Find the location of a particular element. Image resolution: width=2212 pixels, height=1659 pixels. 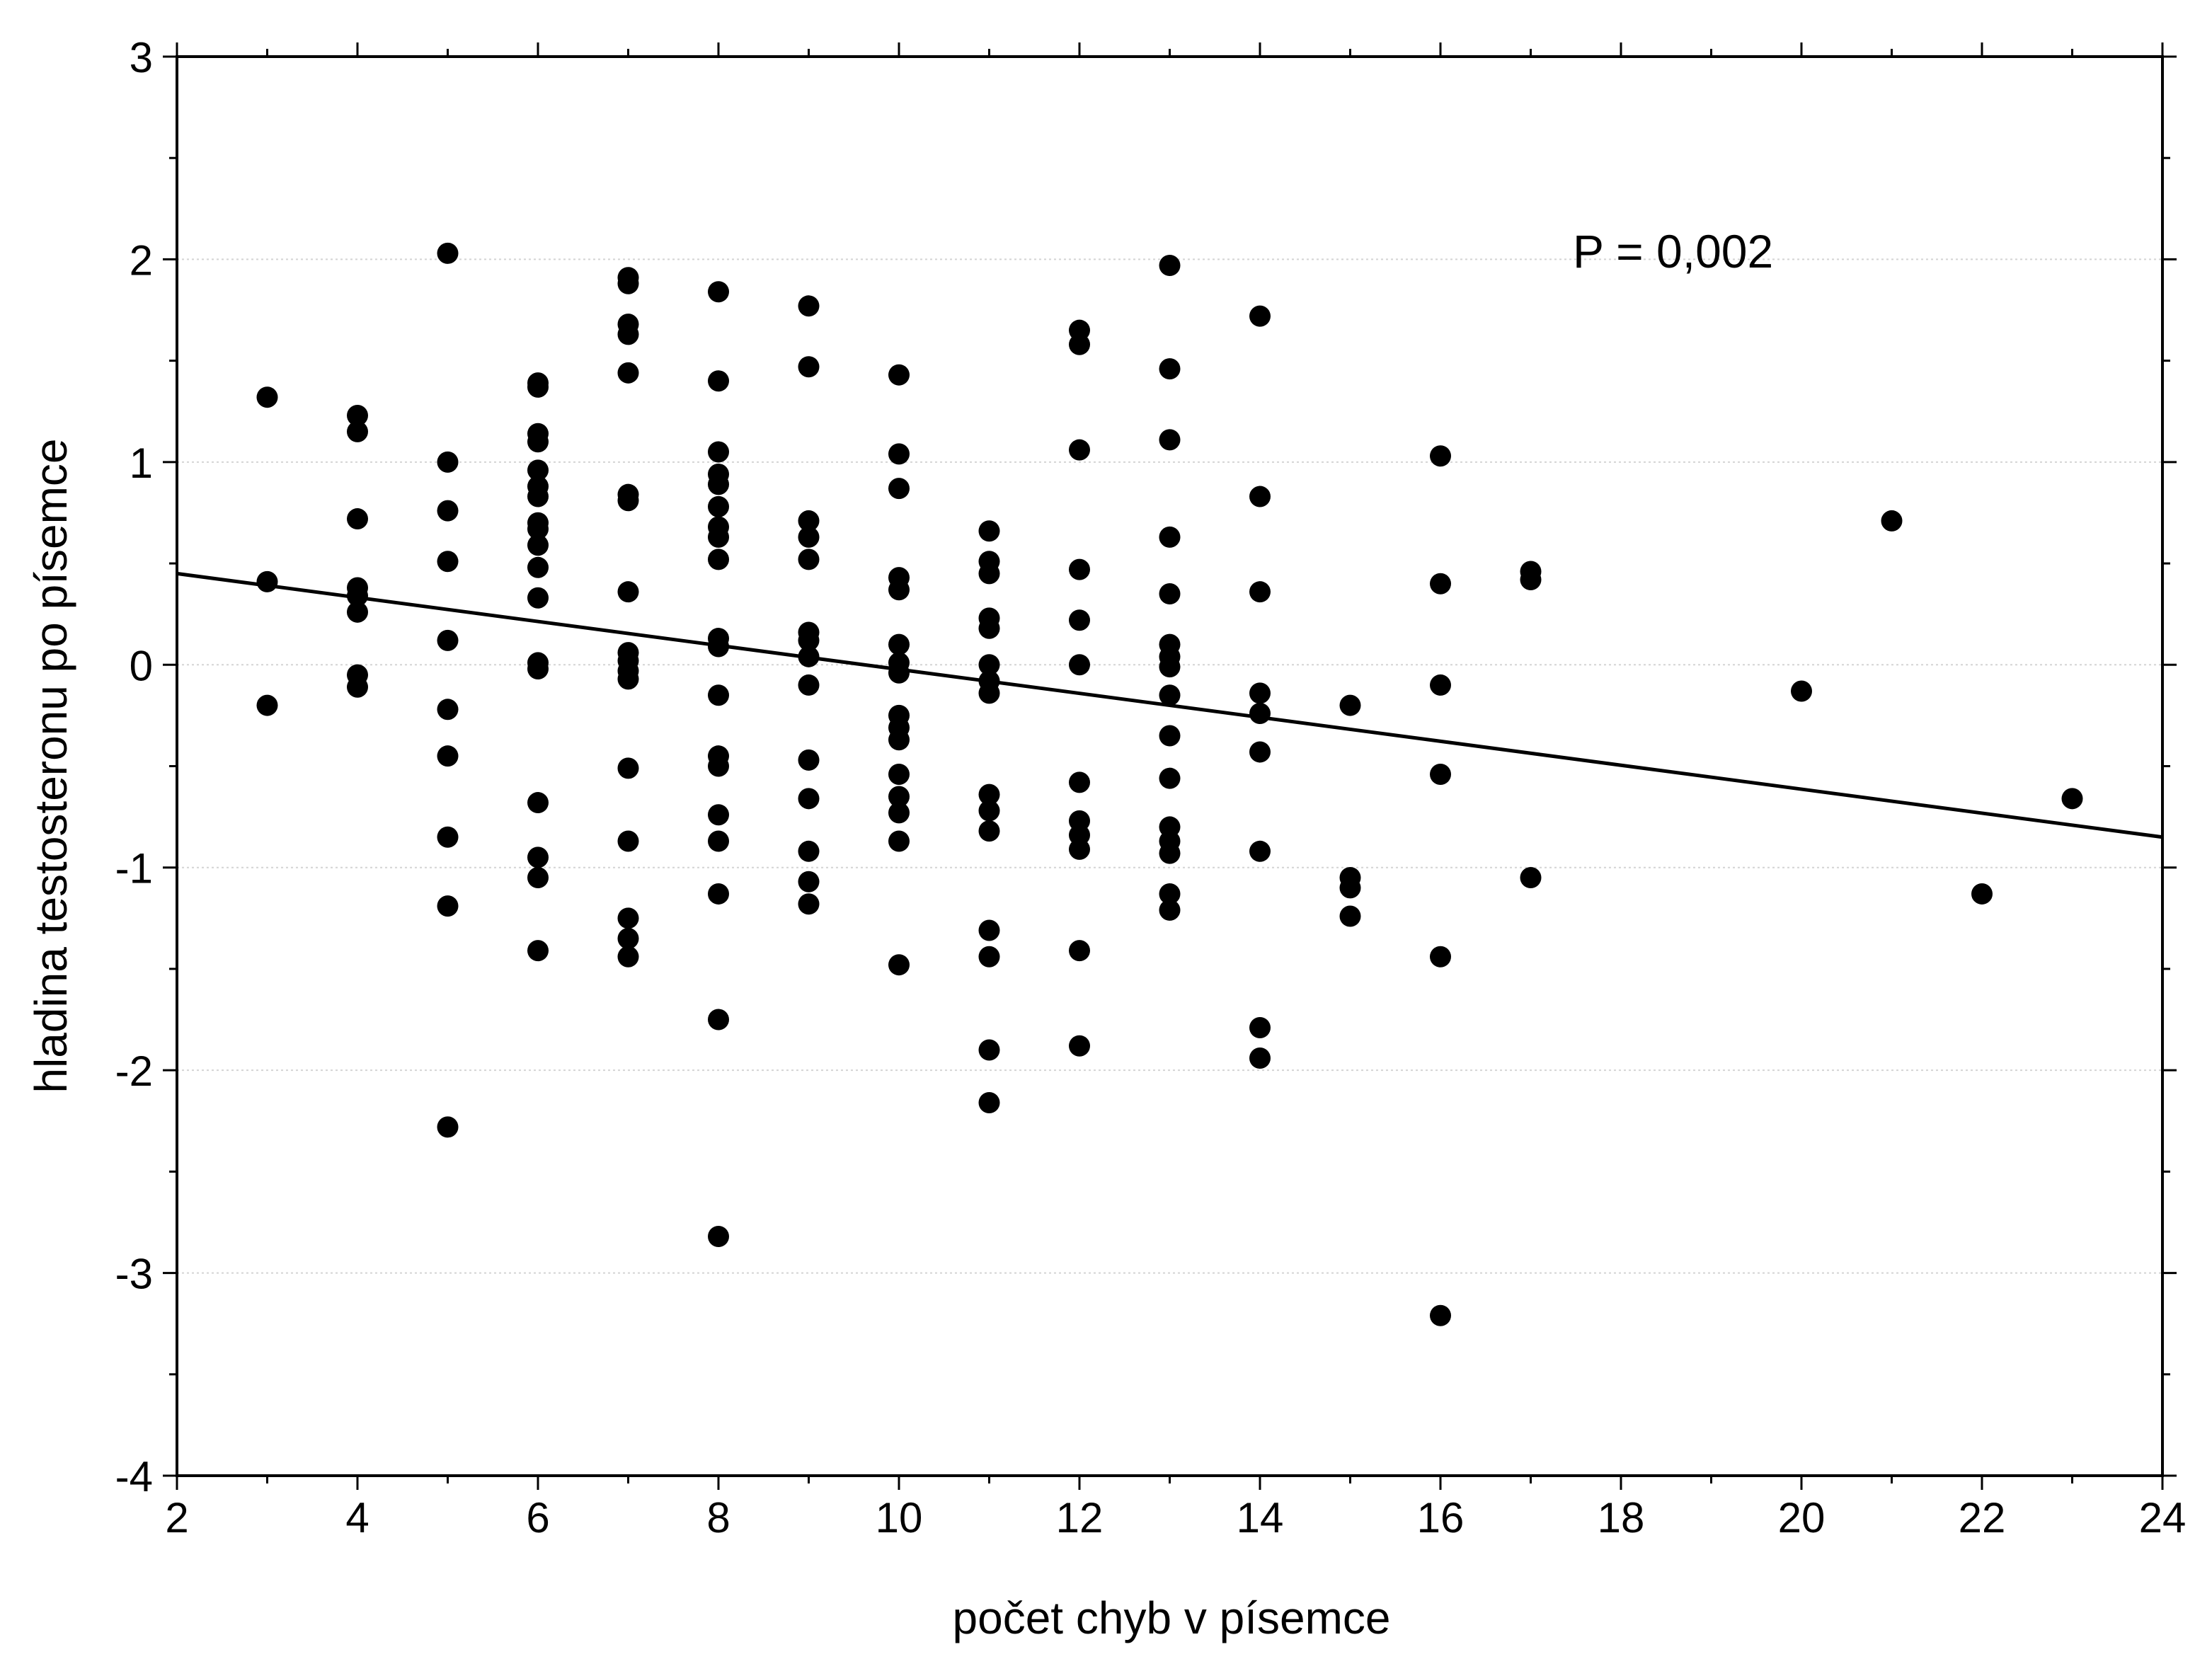

x-tick-label: 6 is located at coordinates (537, 1518).